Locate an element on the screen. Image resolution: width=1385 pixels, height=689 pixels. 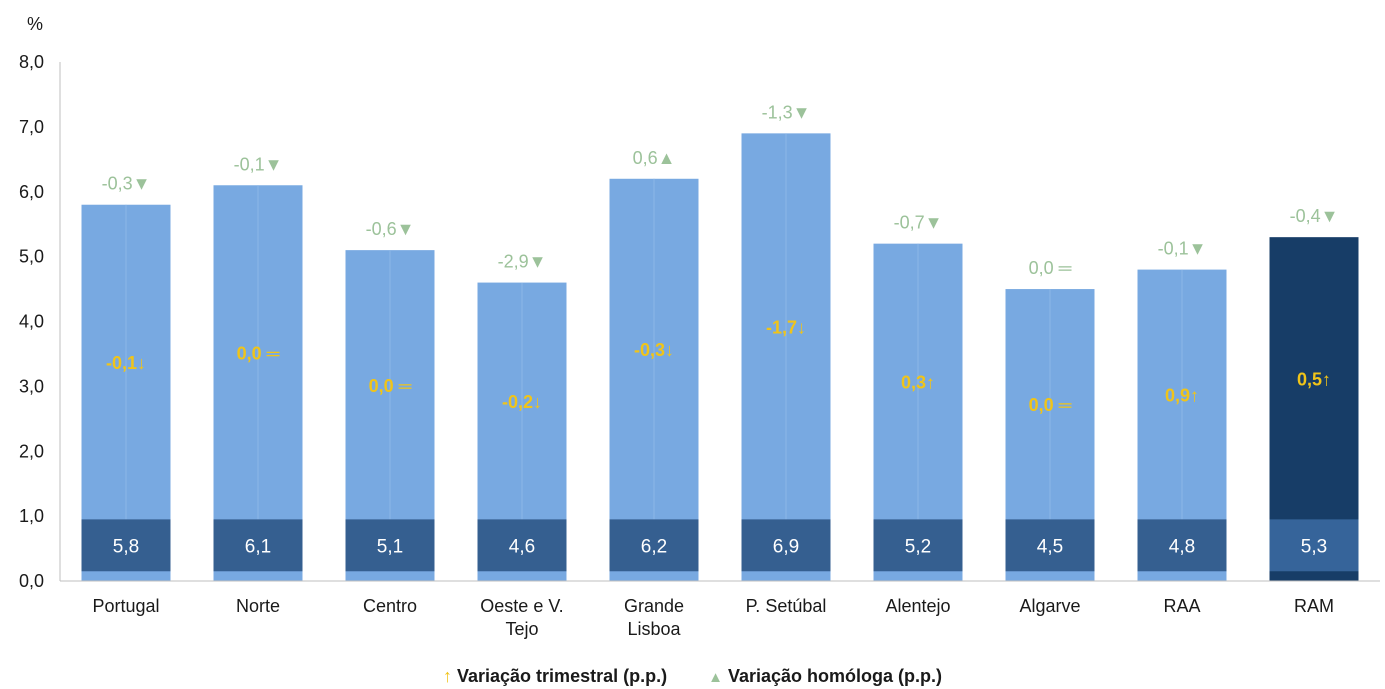
quarterly-change-label: 0,5↑ is located at coordinates (1314, 379).